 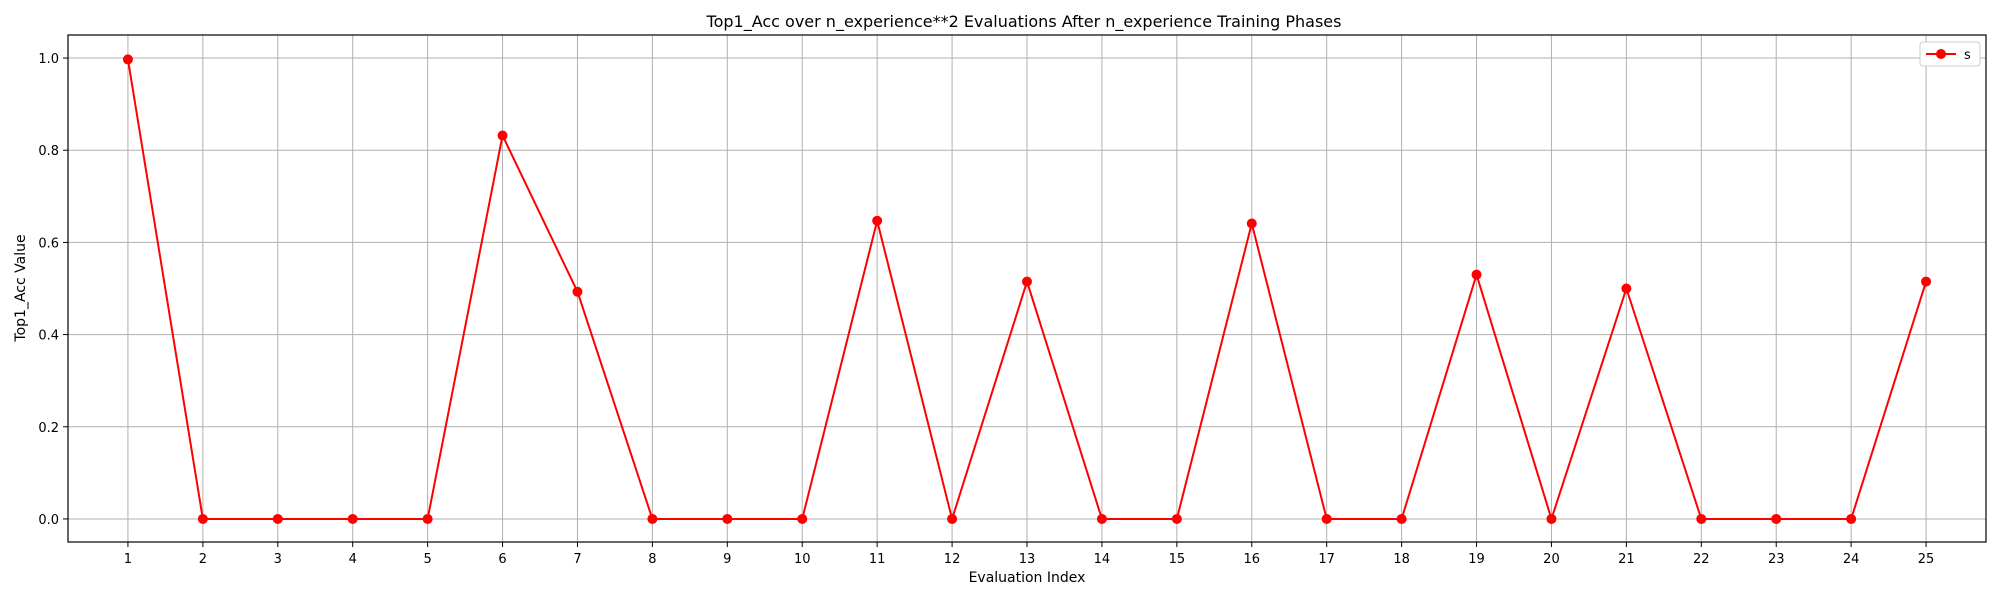 I want to click on x-tick-label: 19, so click(x=1476, y=559).